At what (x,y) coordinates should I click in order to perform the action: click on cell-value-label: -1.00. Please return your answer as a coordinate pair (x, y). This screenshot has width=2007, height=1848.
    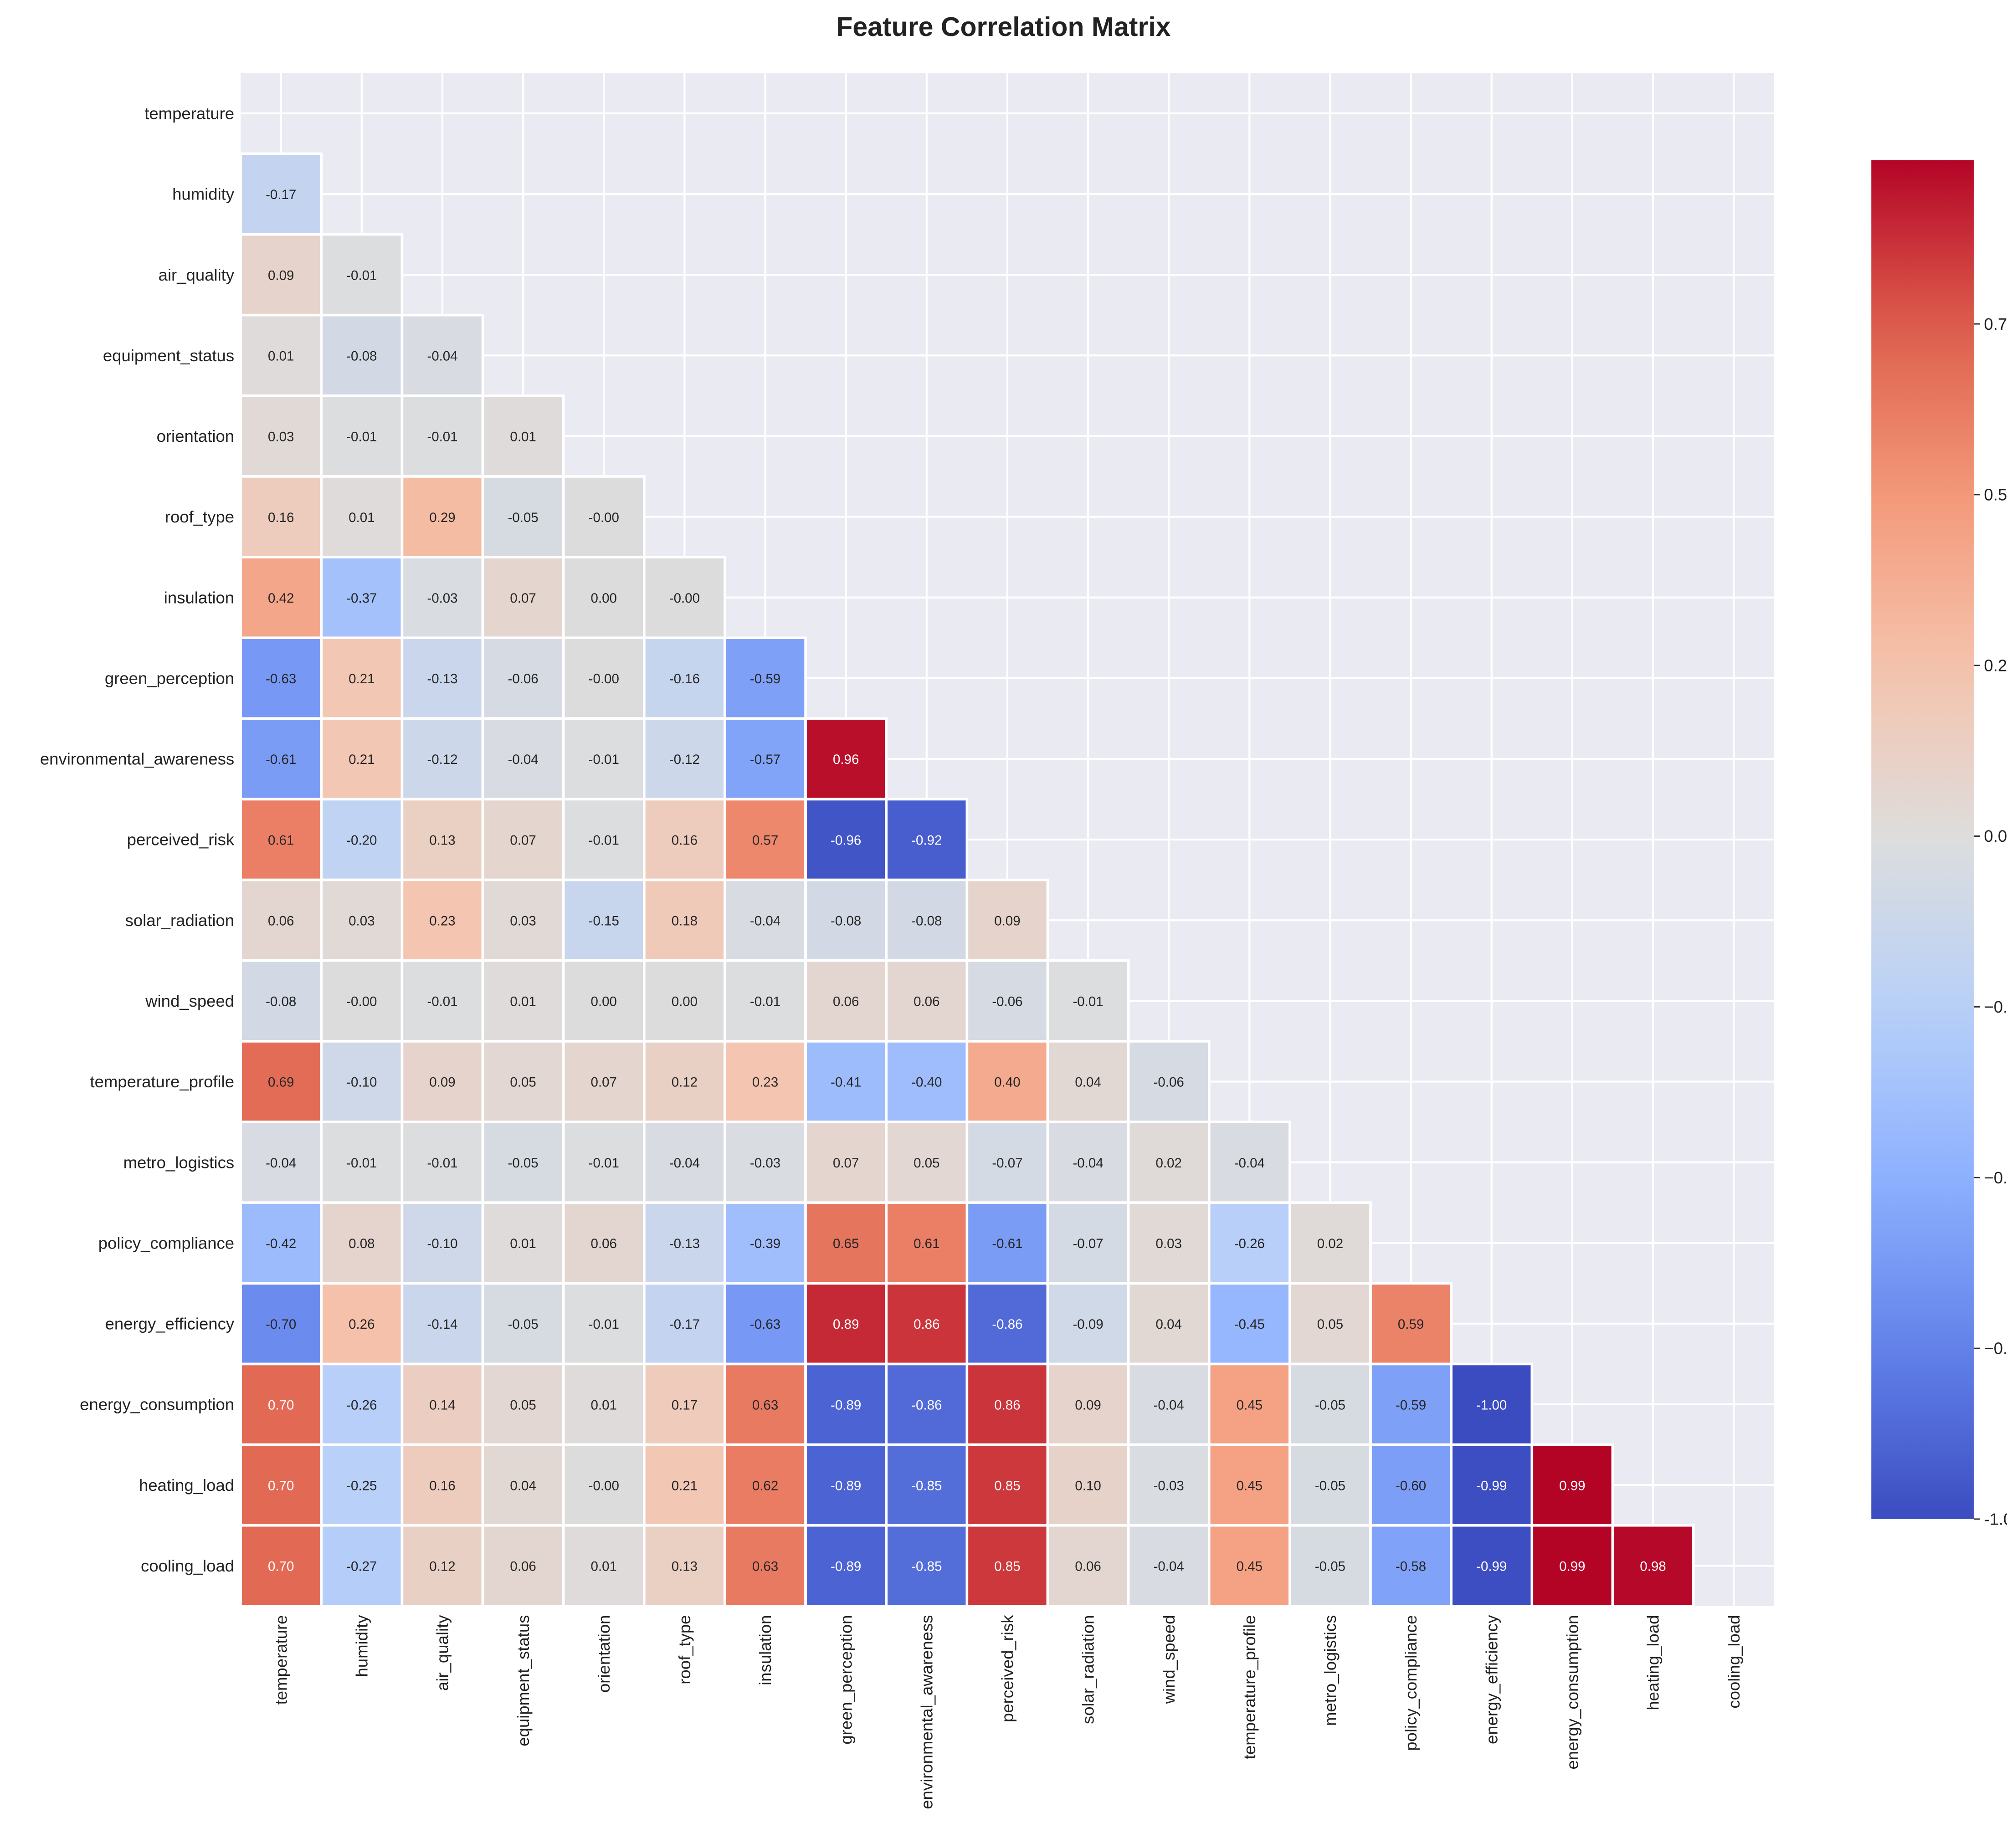
    Looking at the image, I should click on (1491, 1405).